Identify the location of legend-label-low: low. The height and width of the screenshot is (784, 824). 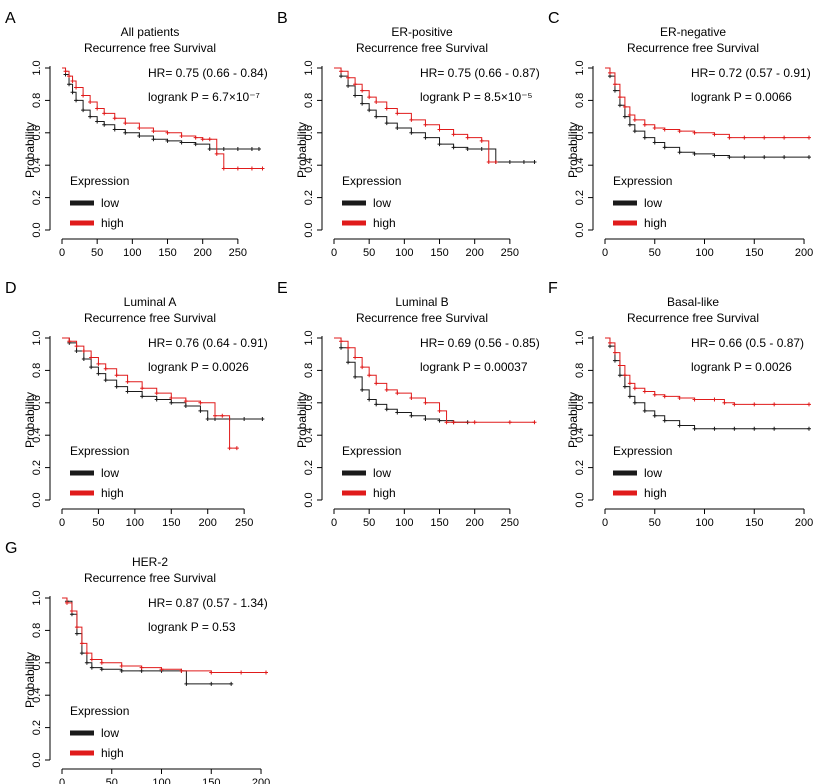
(110, 733).